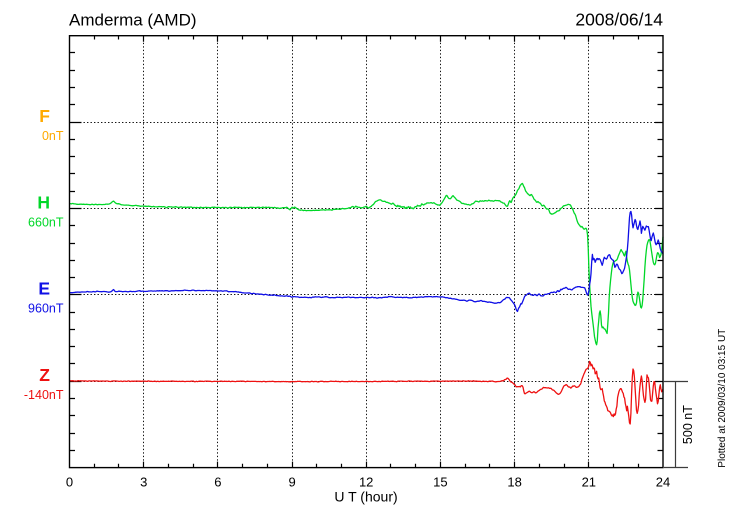 The image size is (730, 520). What do you see at coordinates (589, 482) in the screenshot?
I see `svg-text: 21` at bounding box center [589, 482].